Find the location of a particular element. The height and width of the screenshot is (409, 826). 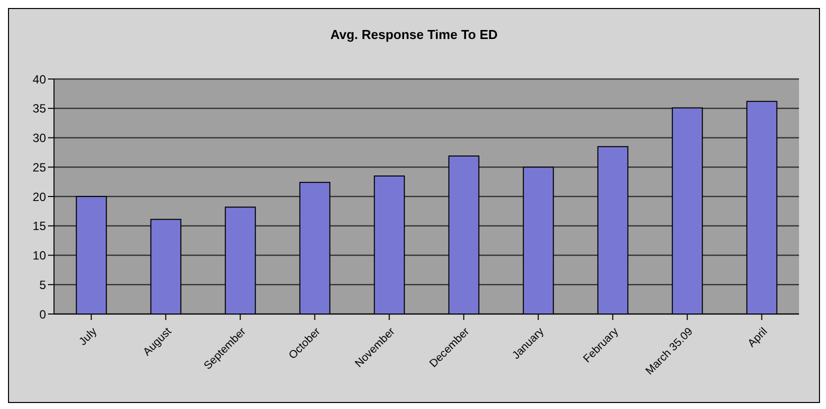

y-tick-label: 40 is located at coordinates (39, 79).